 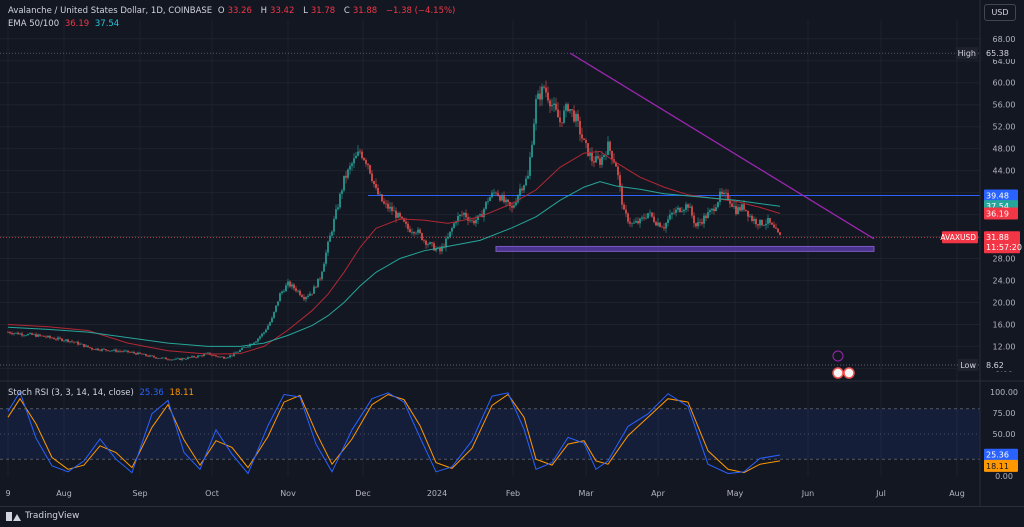 What do you see at coordinates (838, 356) in the screenshot?
I see `event-lightning-icon` at bounding box center [838, 356].